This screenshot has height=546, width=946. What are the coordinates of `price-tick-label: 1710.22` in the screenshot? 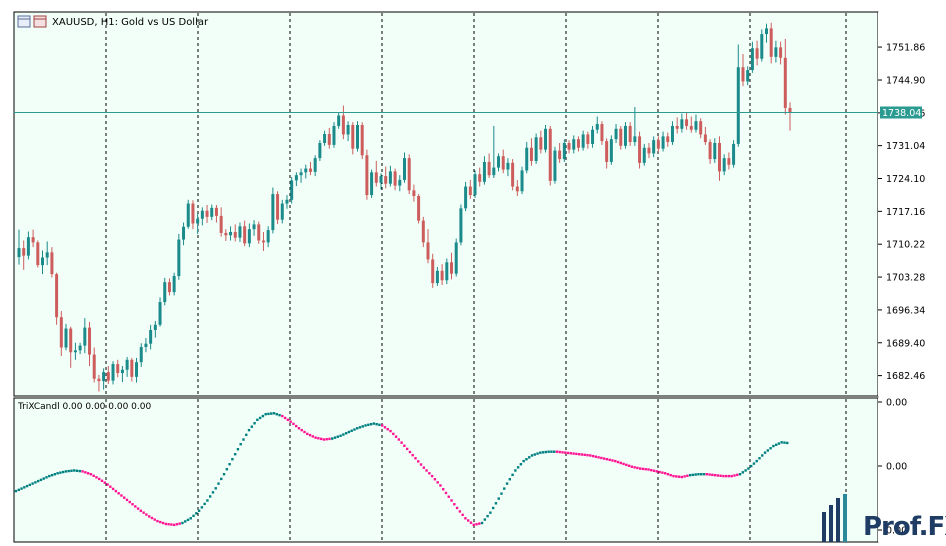 It's located at (905, 245).